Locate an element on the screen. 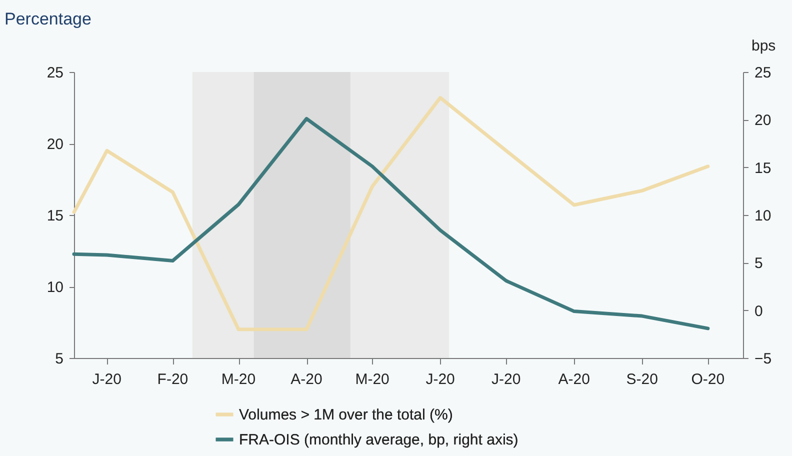 Image resolution: width=792 pixels, height=456 pixels. x-tick-label: F-20 is located at coordinates (172, 379).